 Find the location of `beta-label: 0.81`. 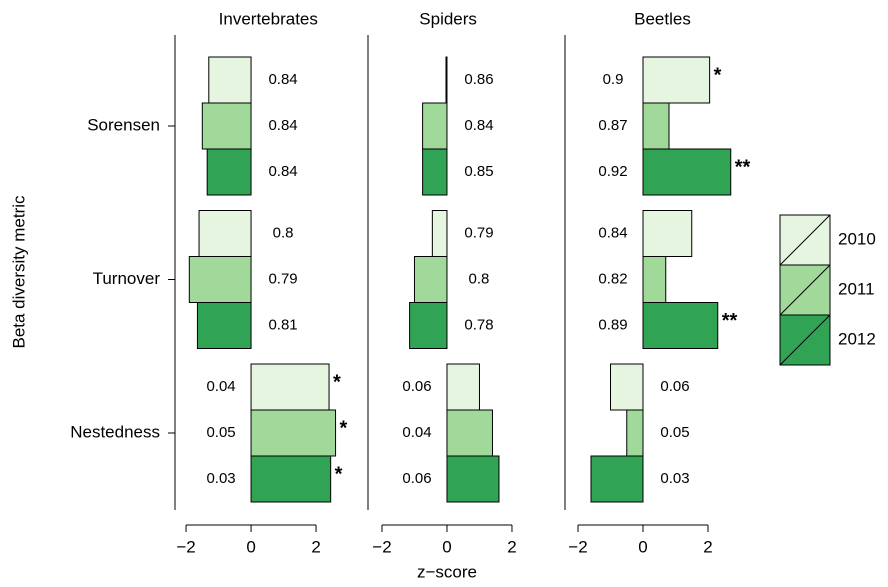

beta-label: 0.81 is located at coordinates (282, 324).